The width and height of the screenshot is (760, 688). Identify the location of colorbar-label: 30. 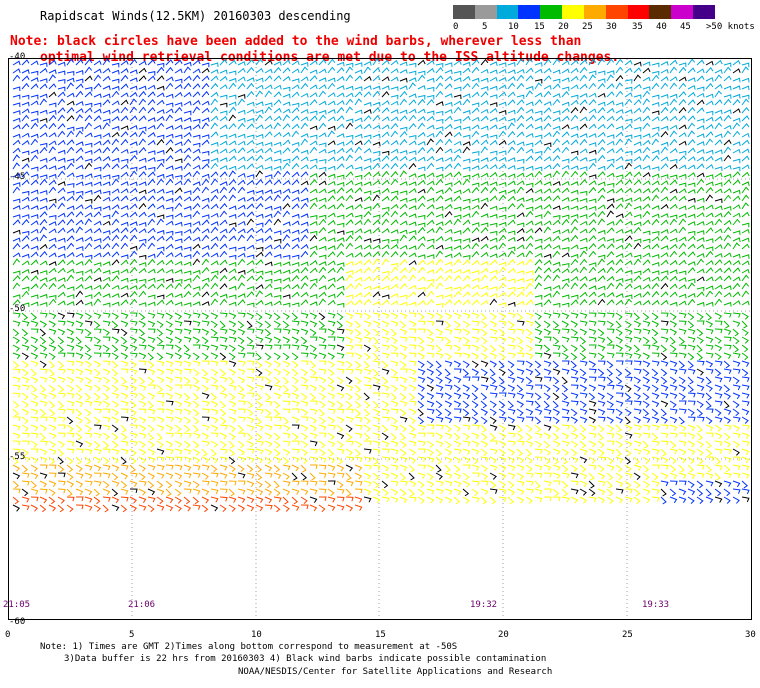
(611, 27).